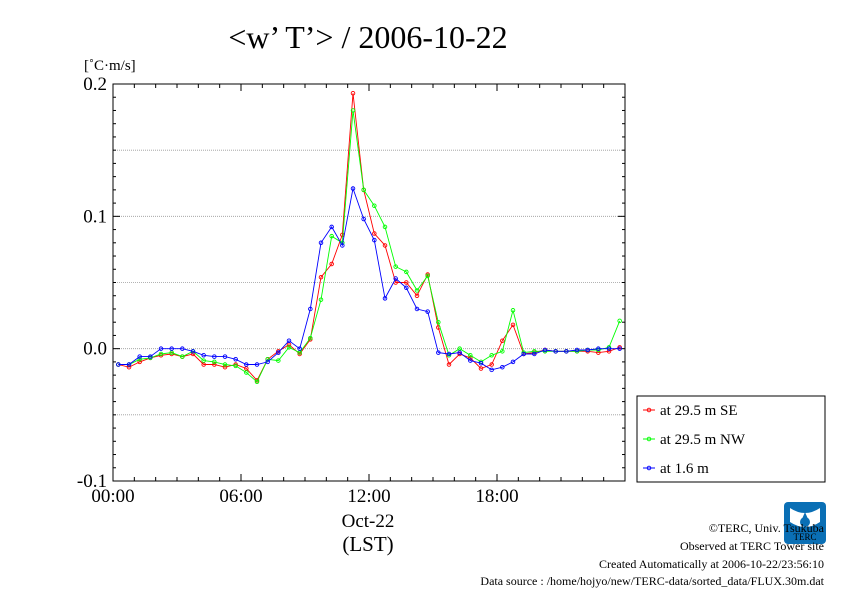 The height and width of the screenshot is (595, 842). Describe the element at coordinates (110, 66) in the screenshot. I see `y-axis-label: [˚C·m/s]` at that location.